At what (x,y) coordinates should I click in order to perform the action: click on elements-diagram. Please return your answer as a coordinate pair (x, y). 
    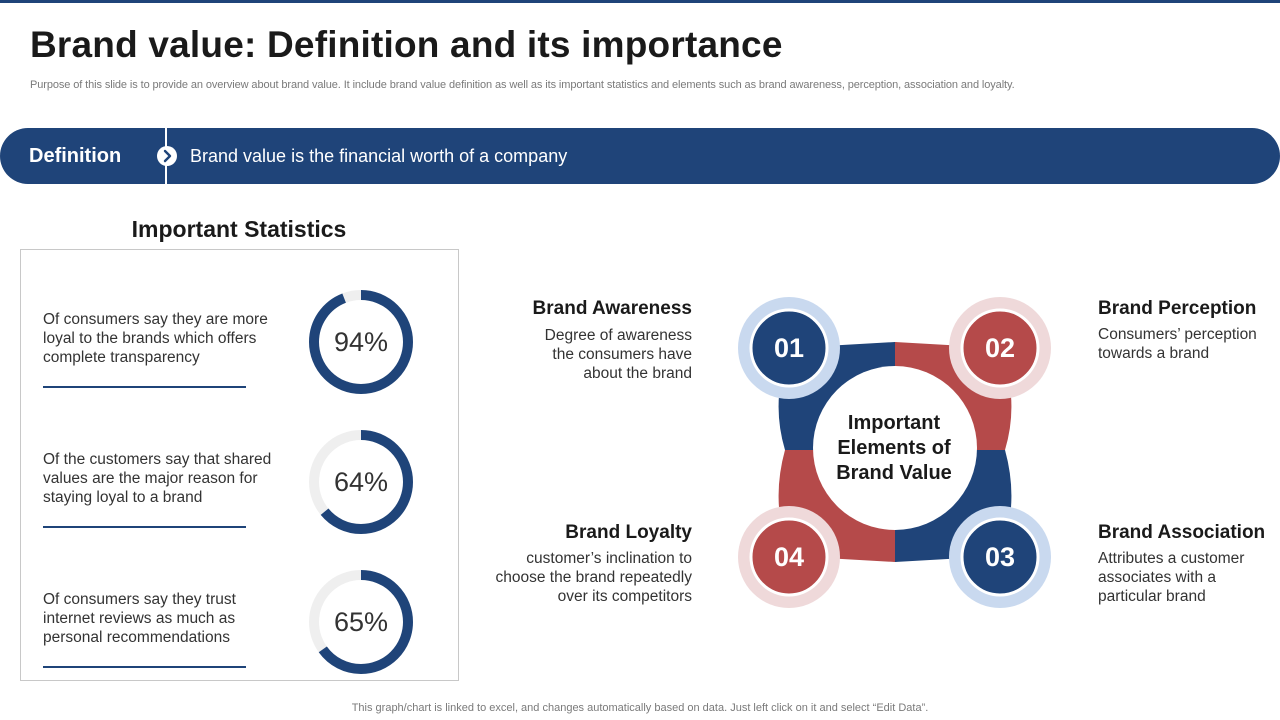
    Looking at the image, I should click on (894, 452).